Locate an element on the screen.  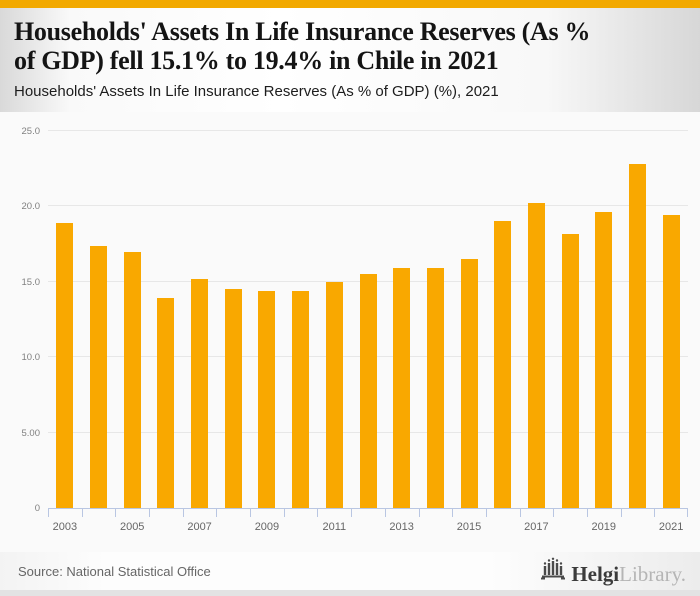
x-tick-label-2009: 2009 is located at coordinates (267, 527).